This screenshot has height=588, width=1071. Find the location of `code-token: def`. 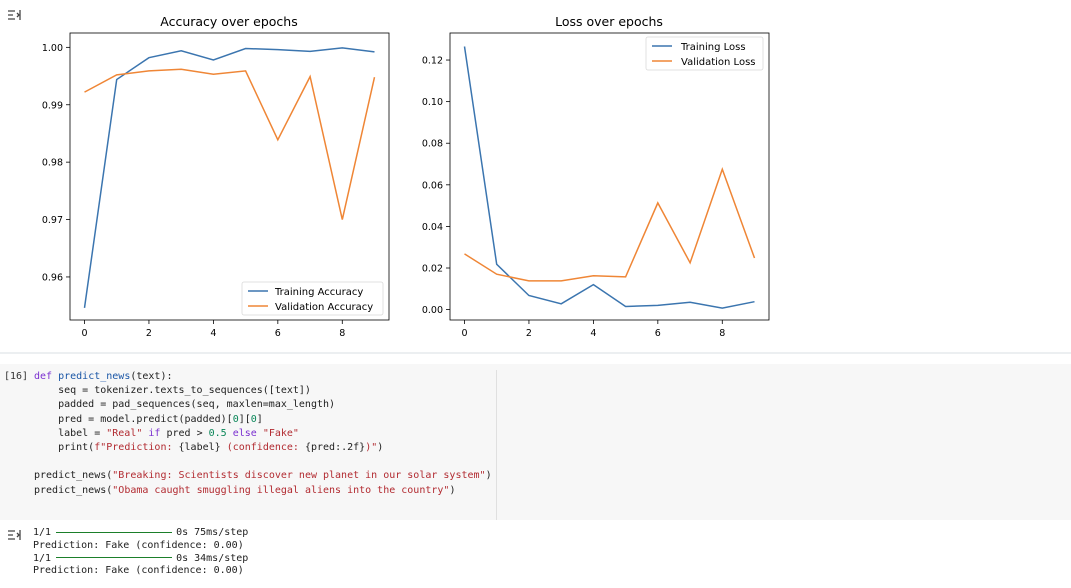

code-token: def is located at coordinates (46, 376).